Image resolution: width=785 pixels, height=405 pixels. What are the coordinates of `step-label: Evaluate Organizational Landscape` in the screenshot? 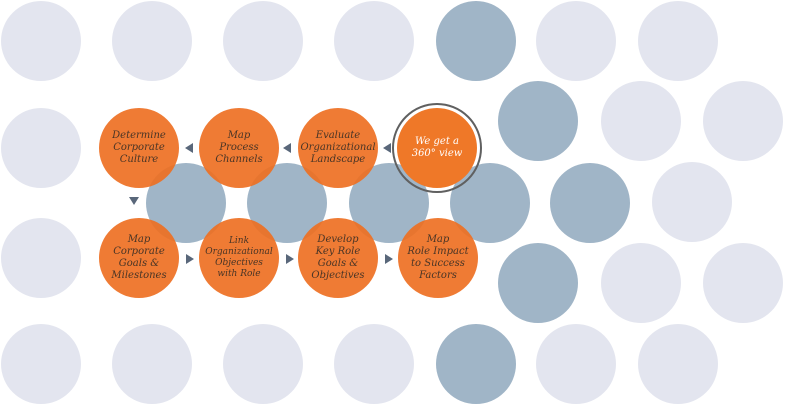 It's located at (338, 147).